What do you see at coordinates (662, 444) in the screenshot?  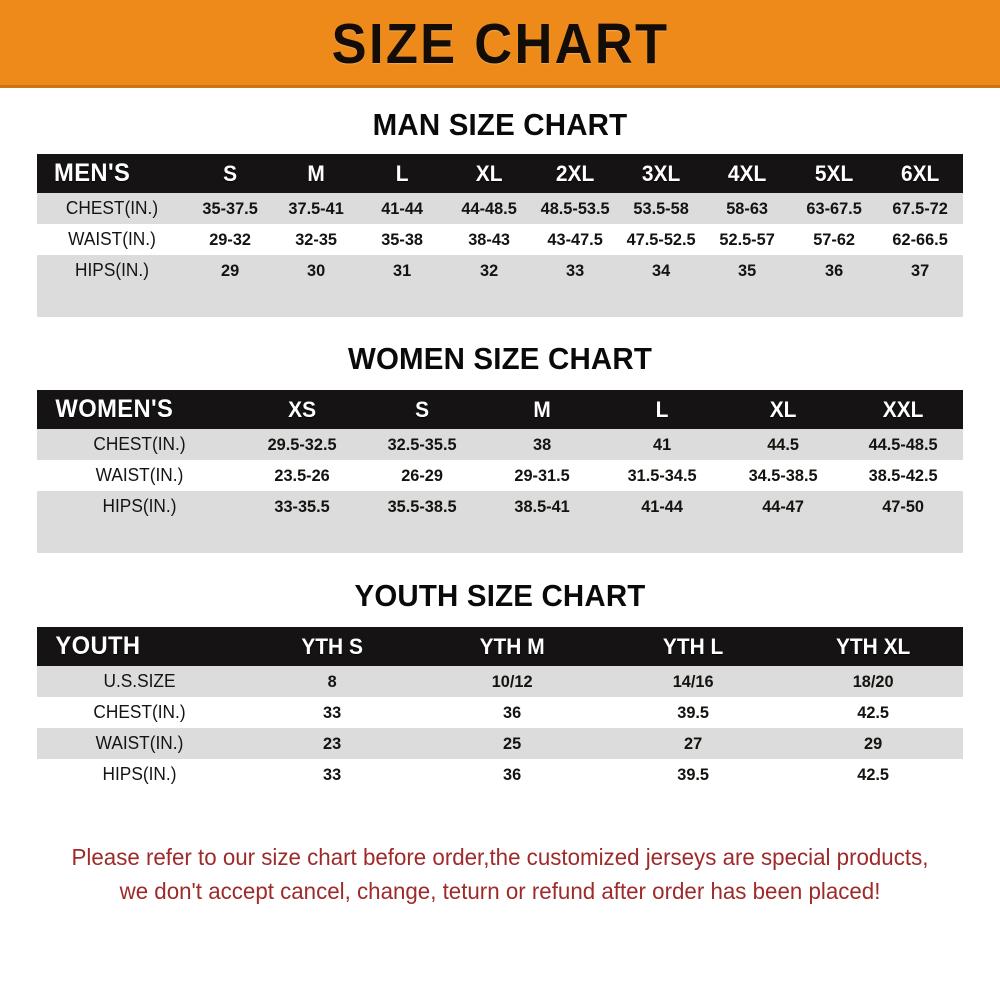 I see `women-cell-0-3: 41` at bounding box center [662, 444].